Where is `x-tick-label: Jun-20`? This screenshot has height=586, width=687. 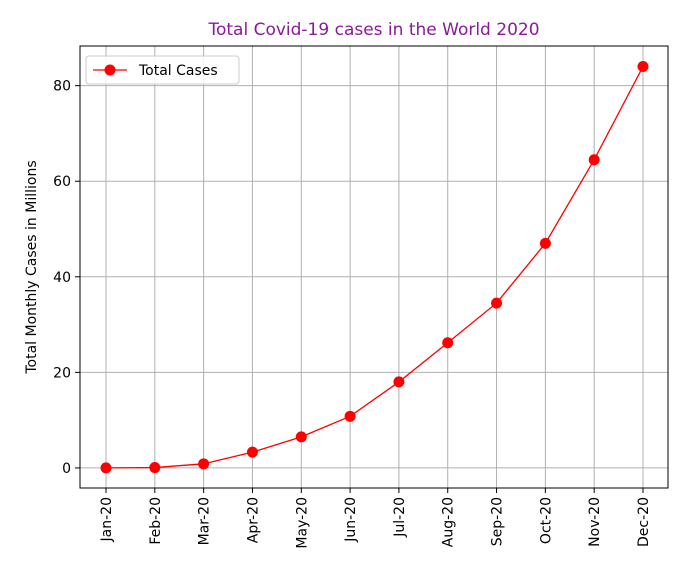
x-tick-label: Jun-20 is located at coordinates (351, 520).